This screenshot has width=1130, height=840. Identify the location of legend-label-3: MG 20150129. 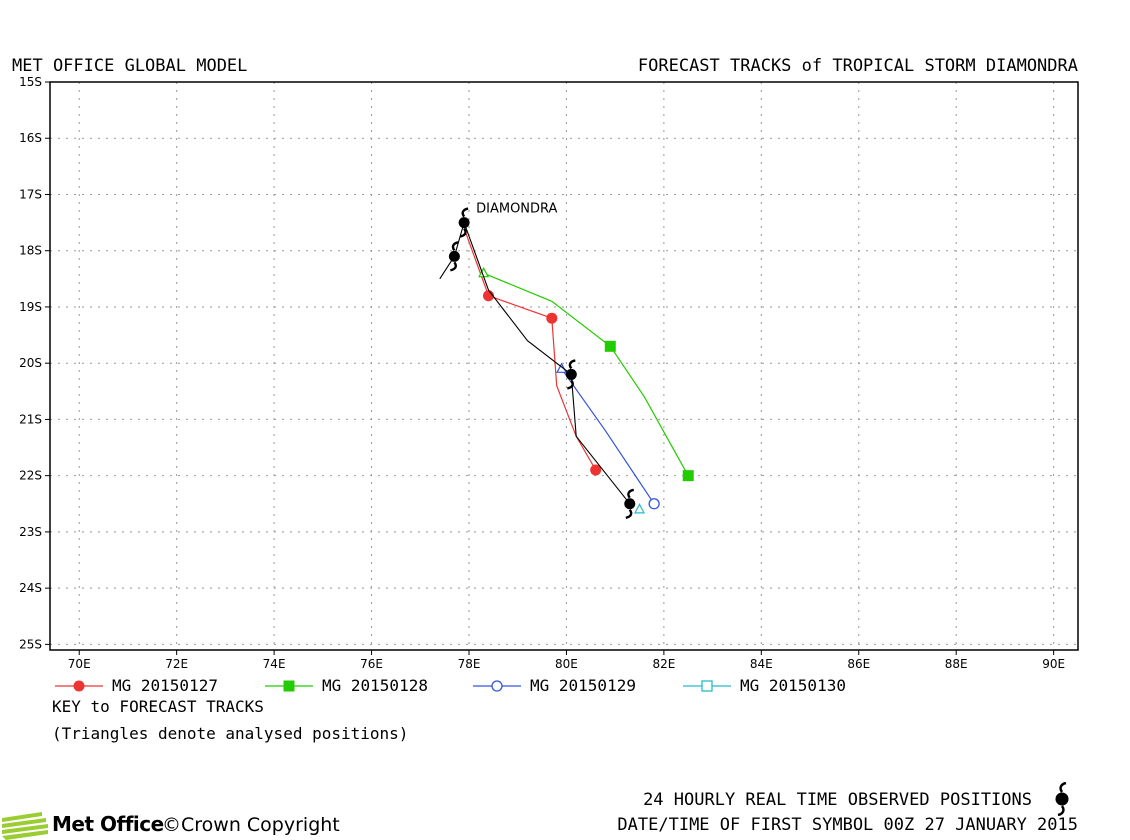
(583, 685).